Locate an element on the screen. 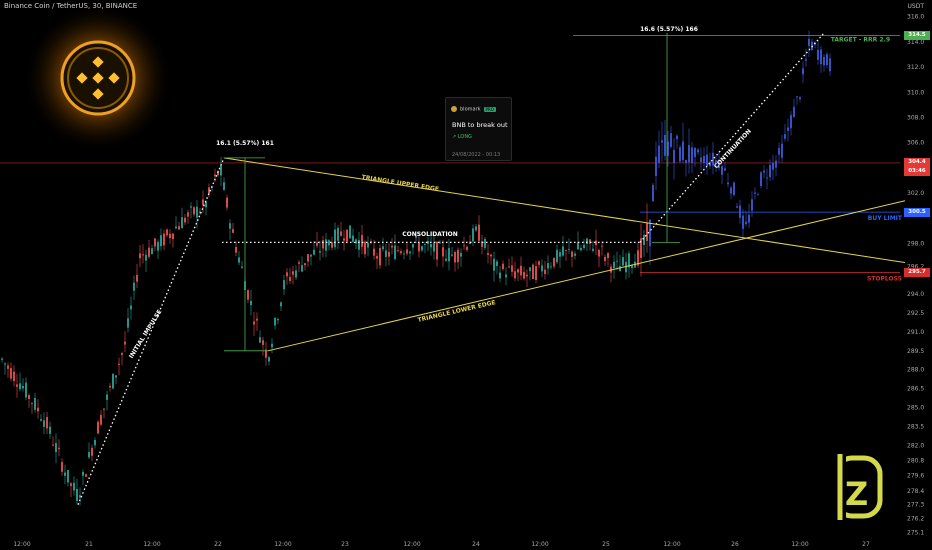  measure-2-label: 16.6 (5.57%) 166 is located at coordinates (669, 29).